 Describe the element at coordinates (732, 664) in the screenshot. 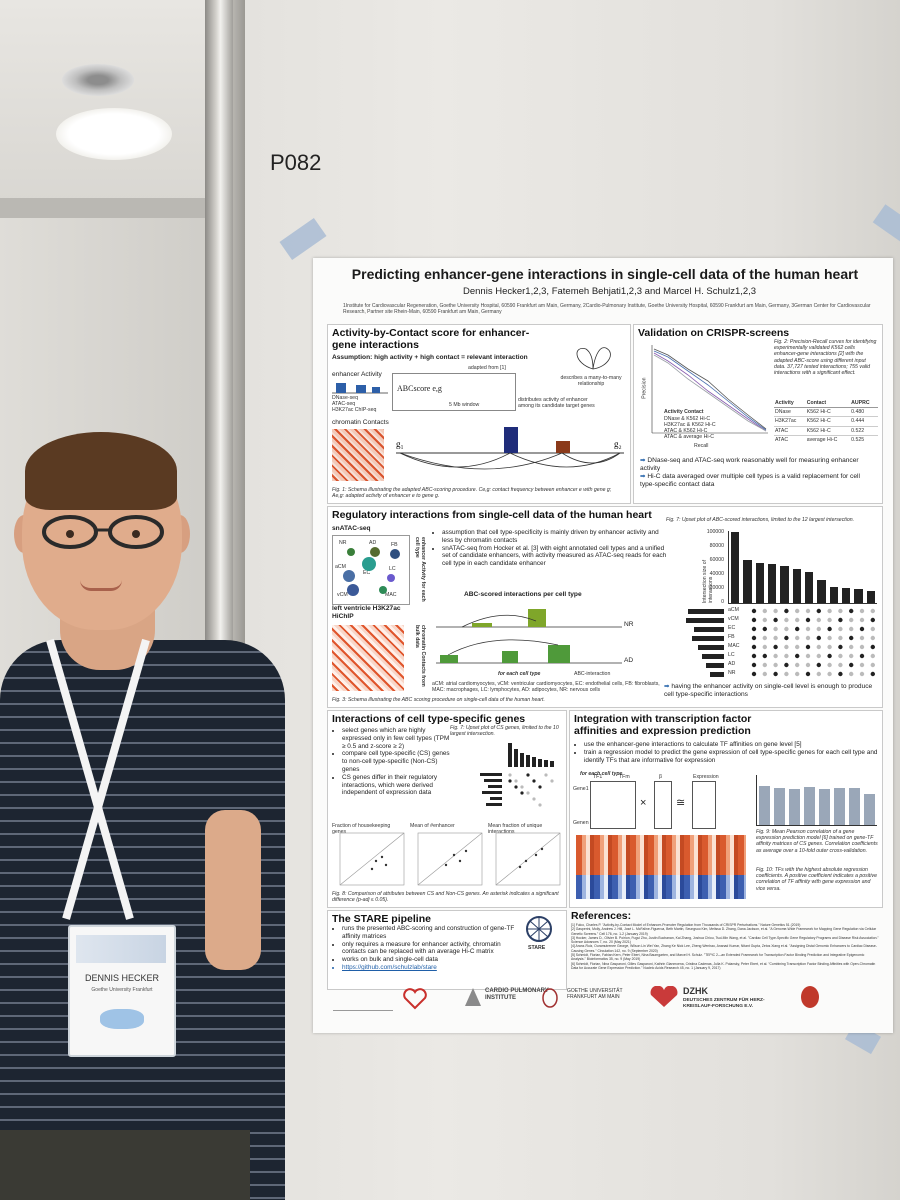

I see `upset-row-label: AD` at that location.